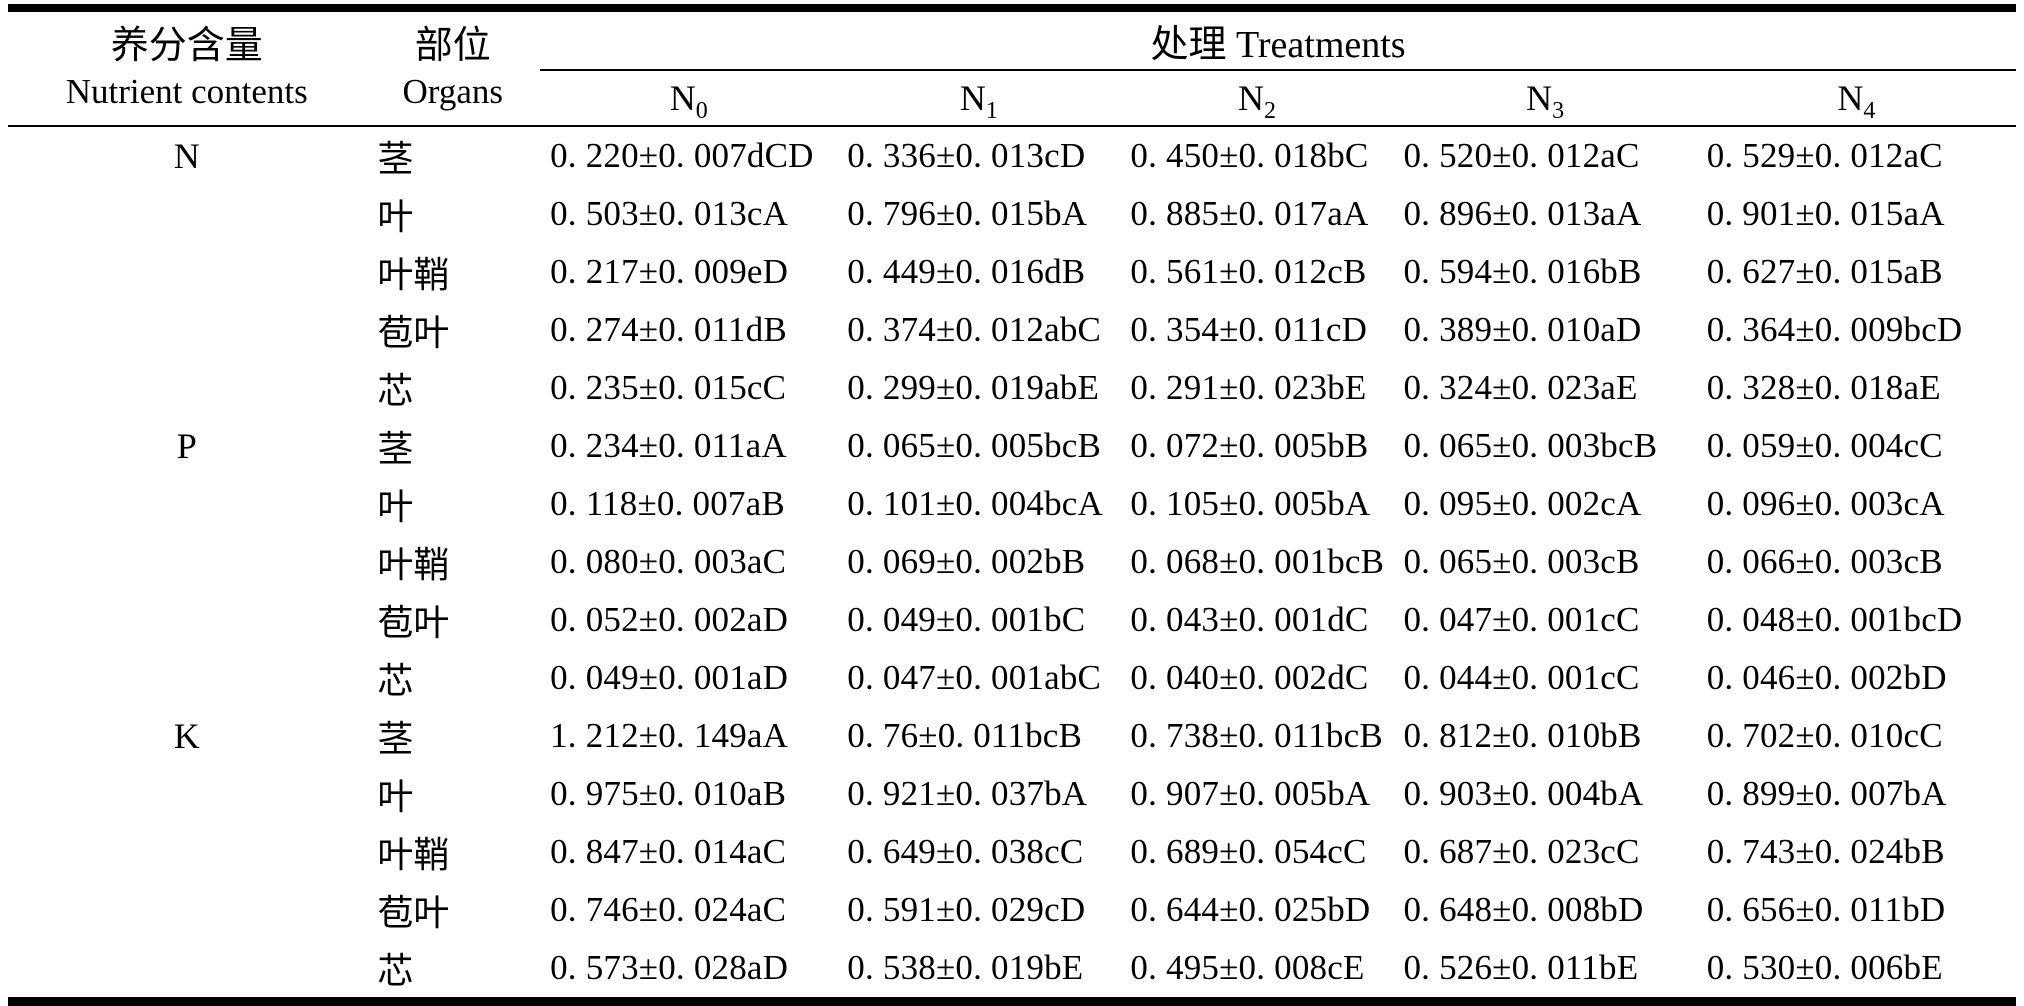  Describe the element at coordinates (1521, 967) in the screenshot. I see `value-cell: 0. 526±0. 011bE` at that location.